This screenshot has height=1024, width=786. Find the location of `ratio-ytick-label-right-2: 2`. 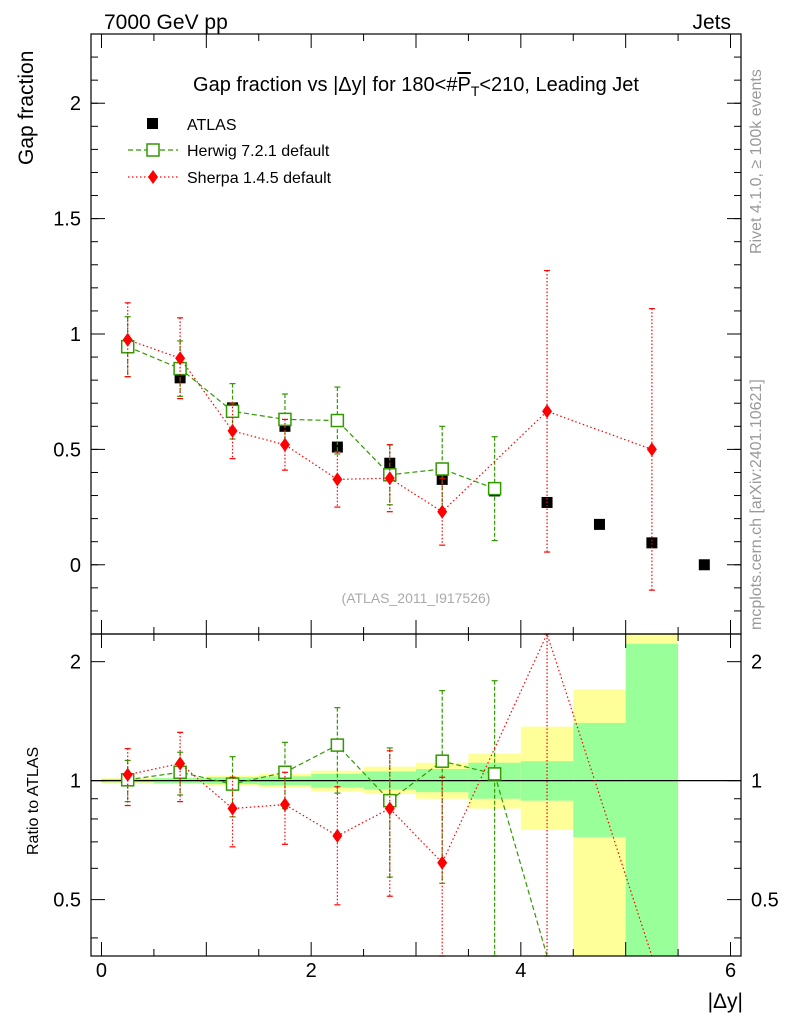

ratio-ytick-label-right-2: 2 is located at coordinates (756, 663).